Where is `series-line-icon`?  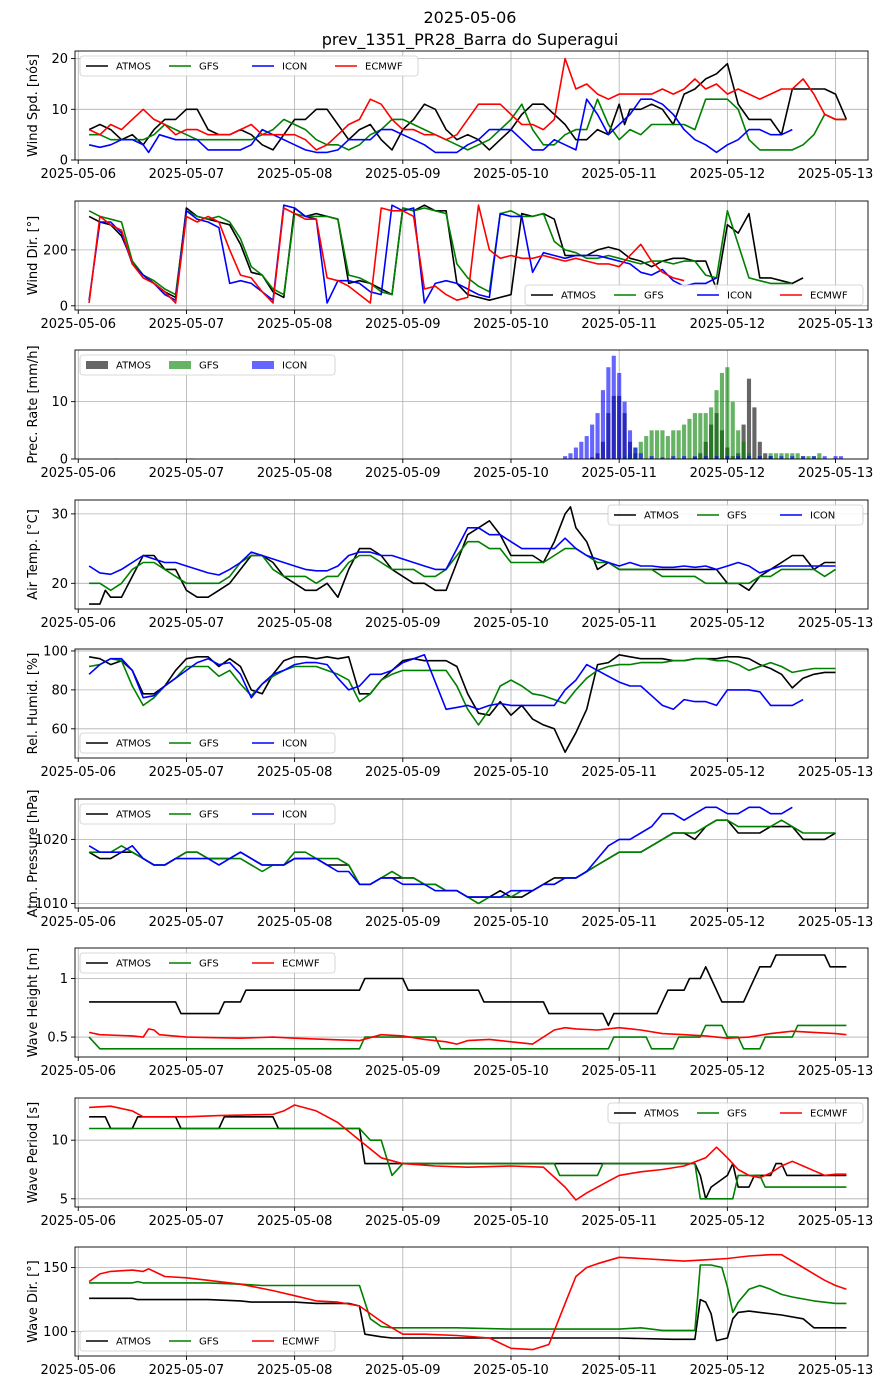 series-line-icon is located at coordinates (462, 551).